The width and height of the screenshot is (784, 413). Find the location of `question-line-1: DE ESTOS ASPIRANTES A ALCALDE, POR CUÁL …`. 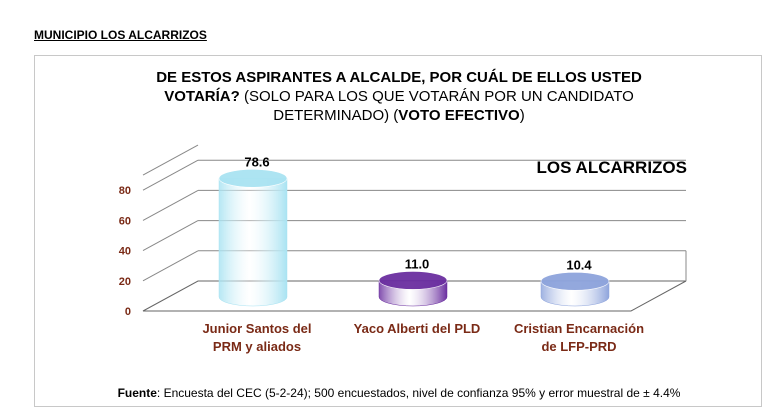

question-line-1: DE ESTOS ASPIRANTES A ALCALDE, POR CUÁL … is located at coordinates (399, 77).